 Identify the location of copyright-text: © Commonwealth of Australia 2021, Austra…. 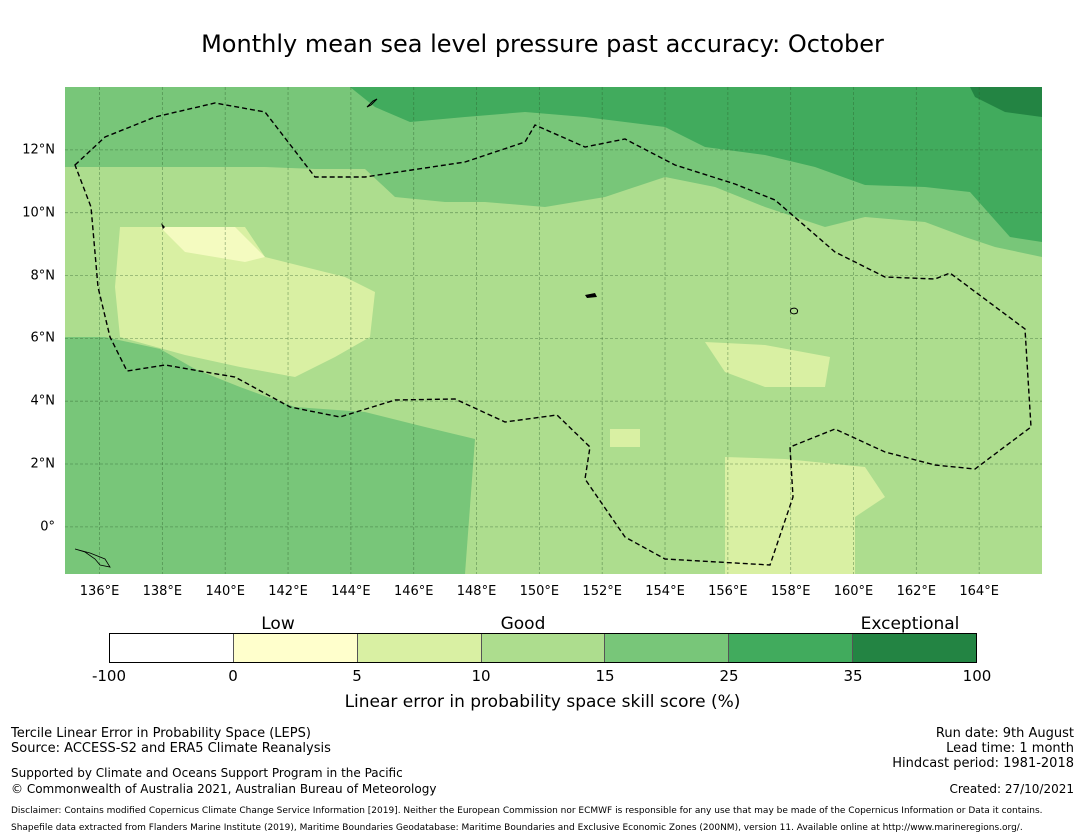
(224, 789).